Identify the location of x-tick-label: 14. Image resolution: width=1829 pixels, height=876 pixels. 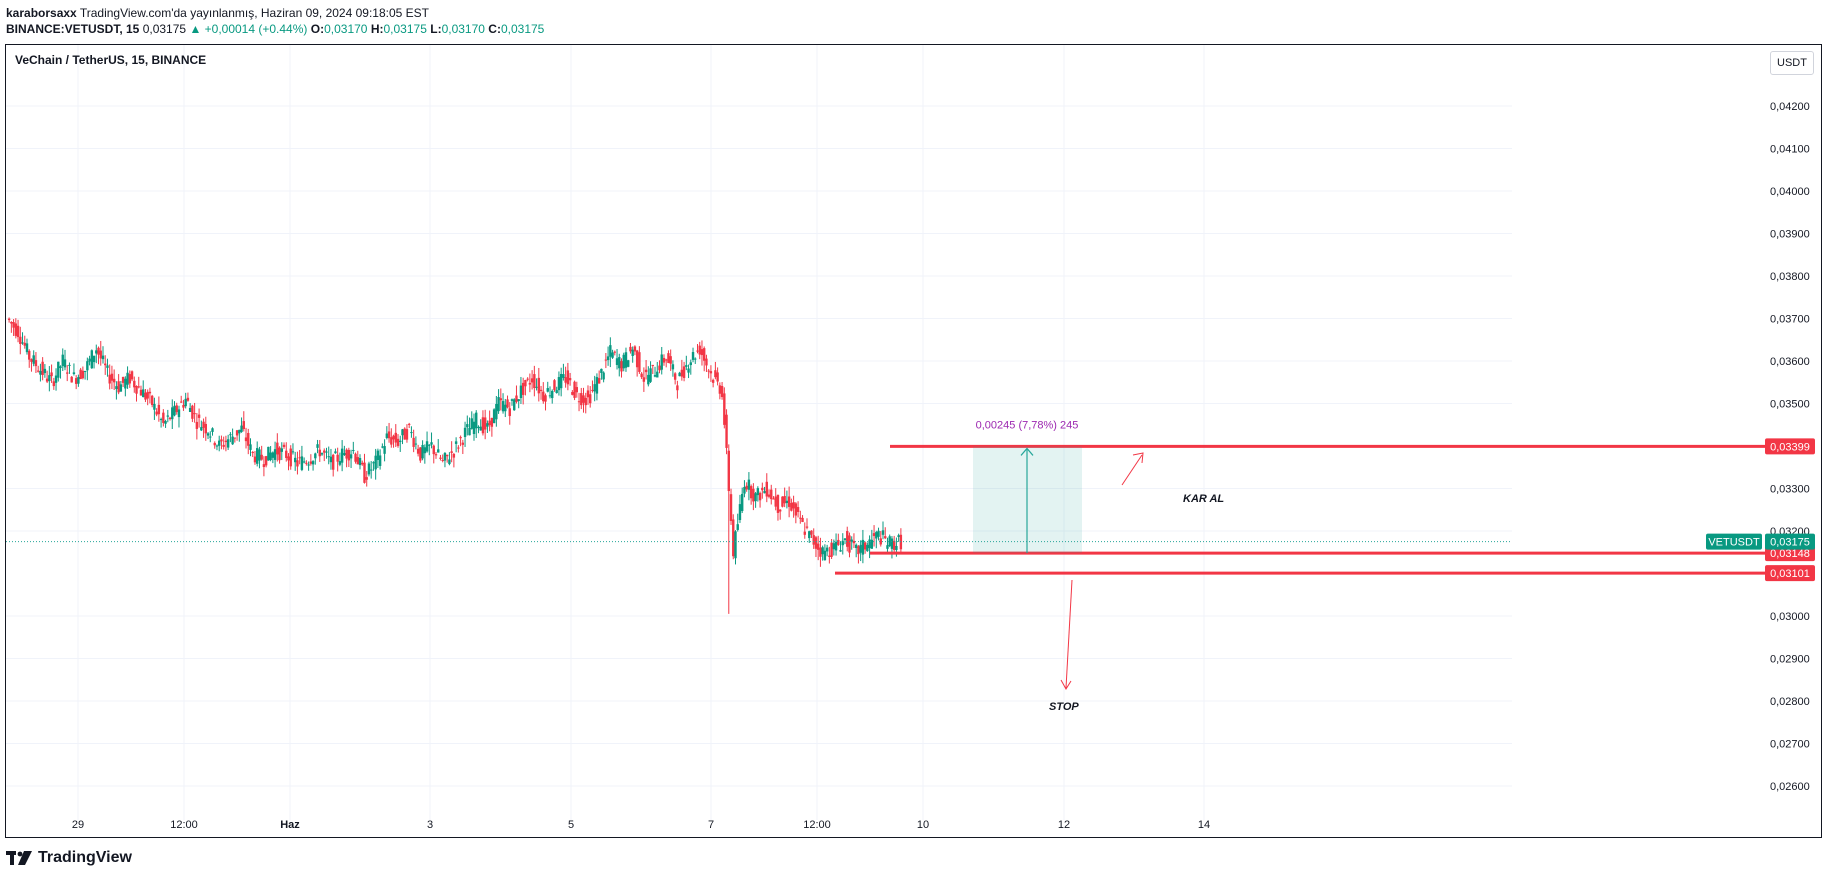
(1204, 825).